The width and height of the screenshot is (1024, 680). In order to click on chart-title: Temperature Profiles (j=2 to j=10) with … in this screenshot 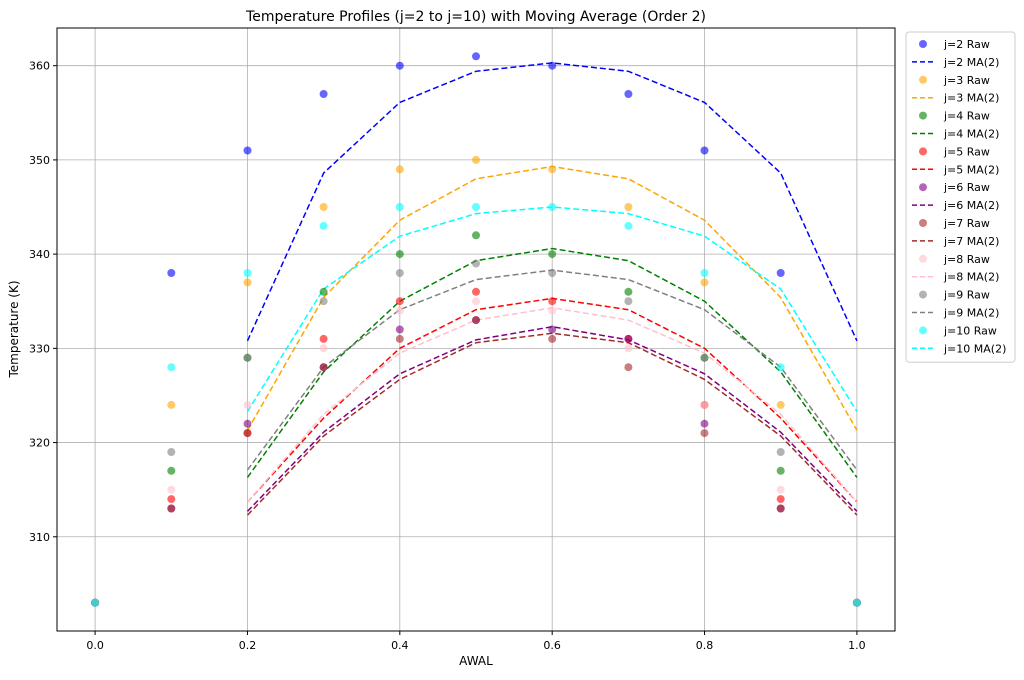, I will do `click(475, 17)`.